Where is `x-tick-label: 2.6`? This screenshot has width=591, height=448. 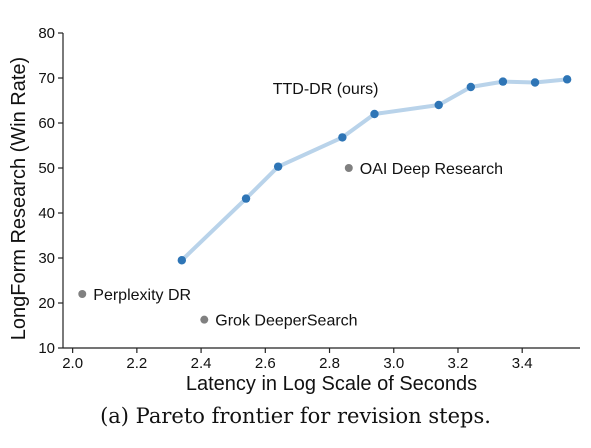 x-tick-label: 2.6 is located at coordinates (265, 363).